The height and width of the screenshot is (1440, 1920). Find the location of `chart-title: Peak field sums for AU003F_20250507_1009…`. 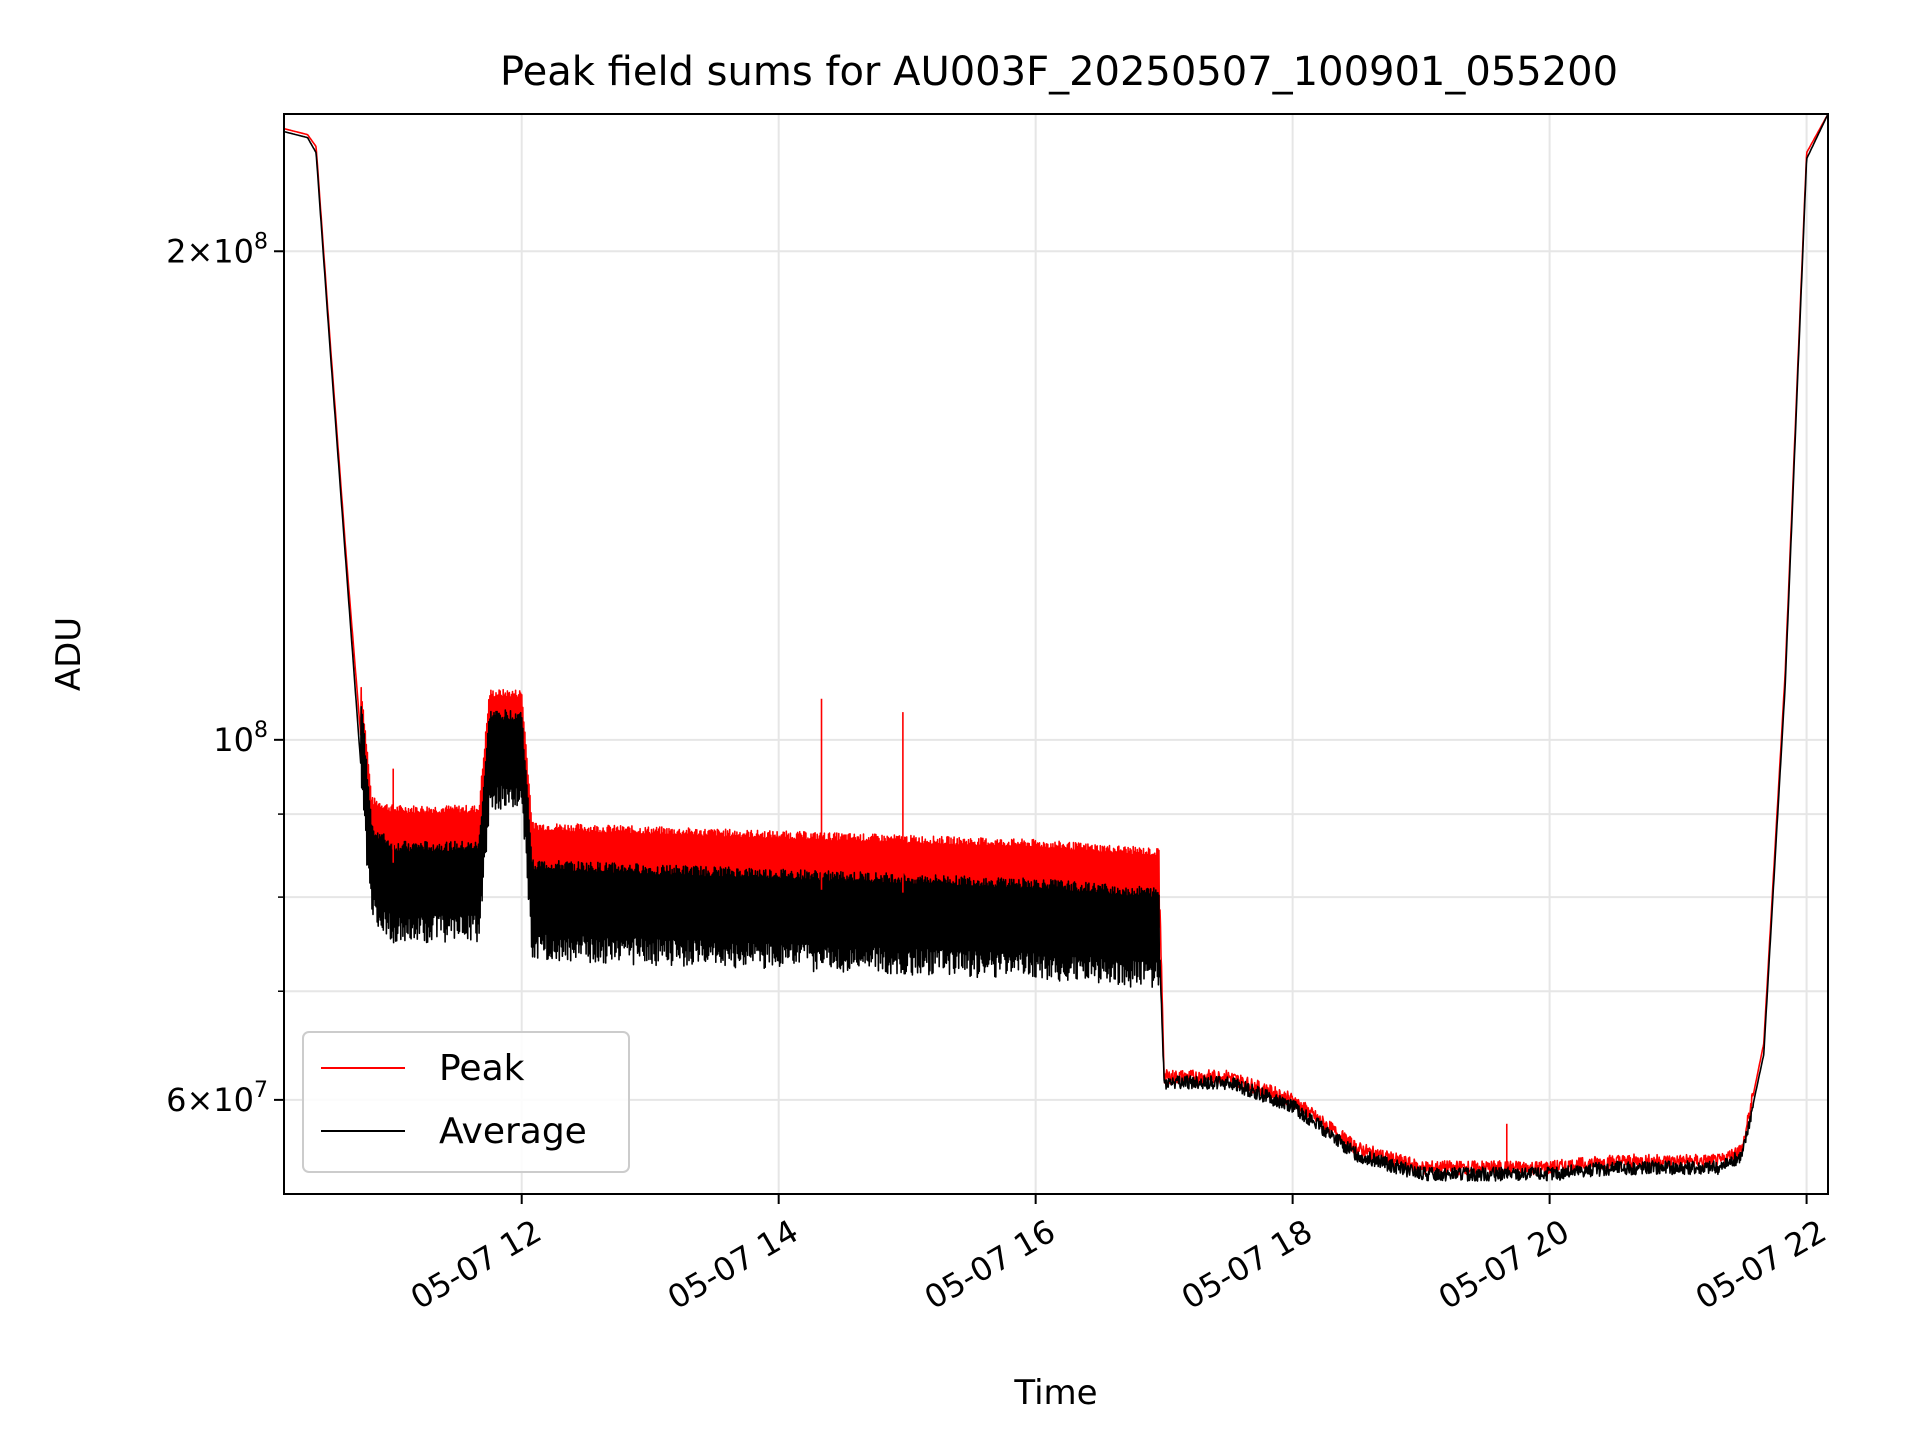

chart-title: Peak field sums for AU003F_20250507_1009… is located at coordinates (1059, 72).